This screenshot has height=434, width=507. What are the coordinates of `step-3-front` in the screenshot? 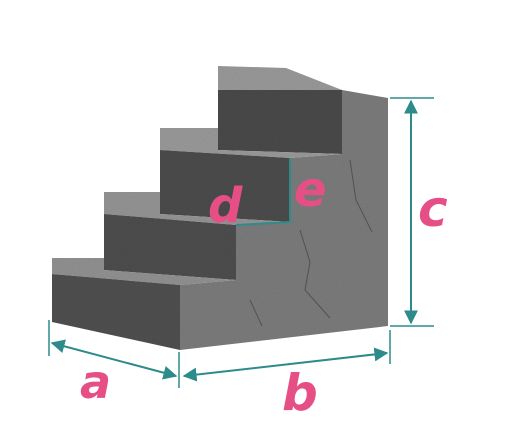 It's located at (225, 186).